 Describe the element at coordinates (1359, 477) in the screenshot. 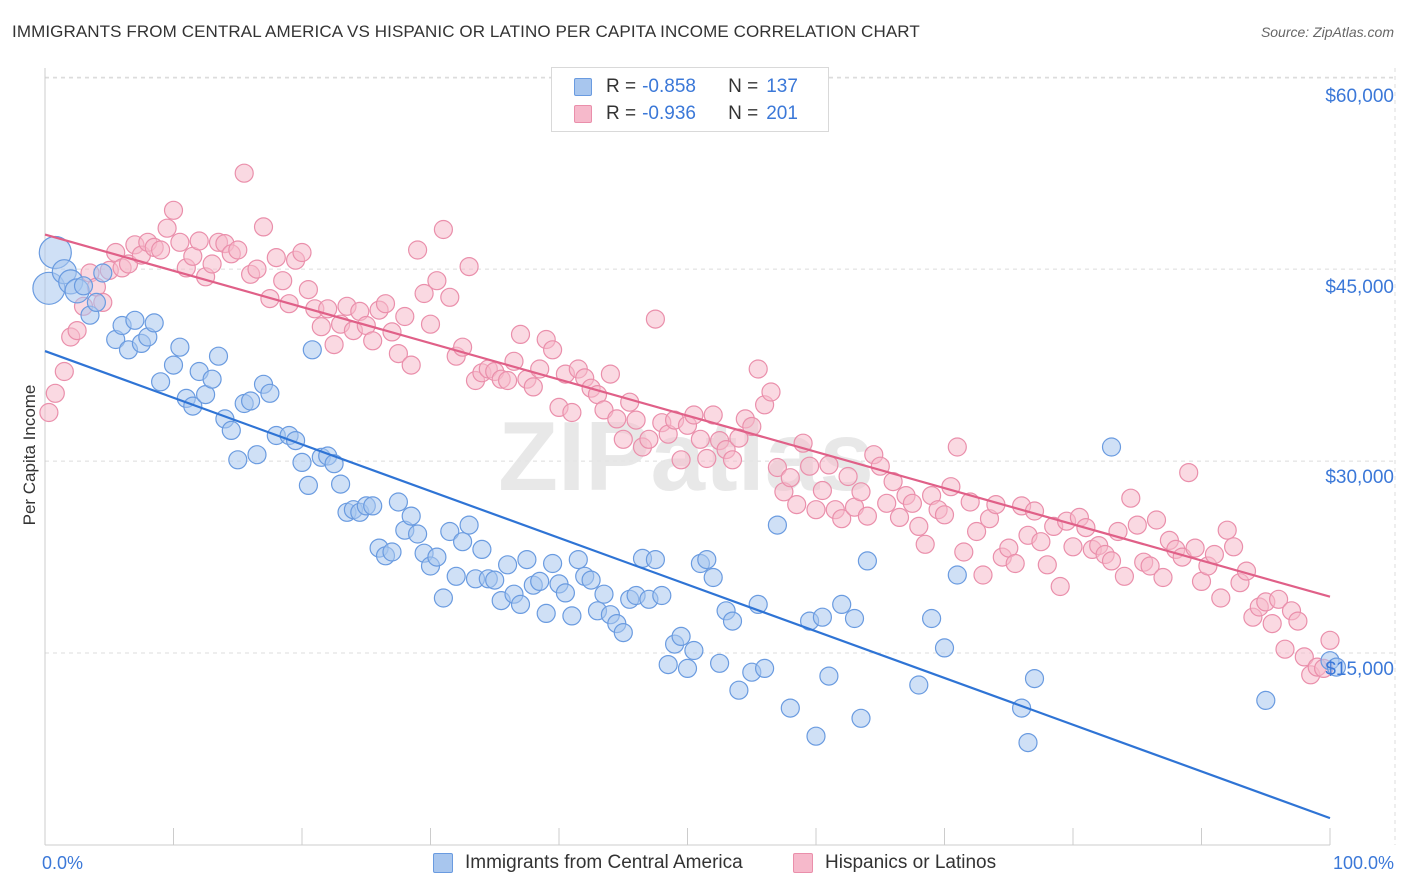

I see `y-tick-label-30000: $30,000` at that location.